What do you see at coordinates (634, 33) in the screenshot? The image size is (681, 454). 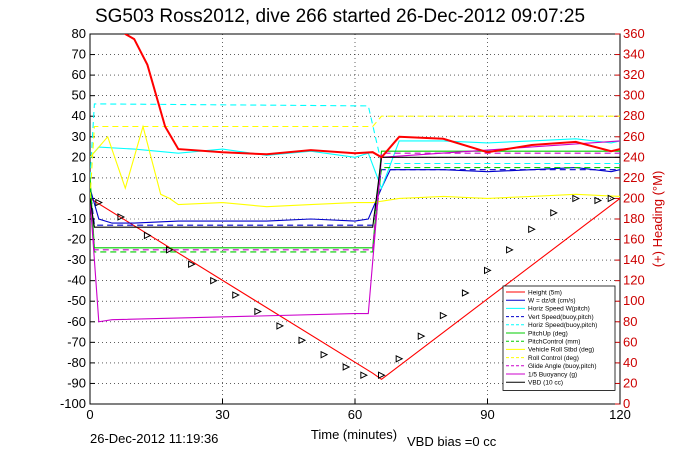 I see `y-right-tick-label: 360` at bounding box center [634, 33].